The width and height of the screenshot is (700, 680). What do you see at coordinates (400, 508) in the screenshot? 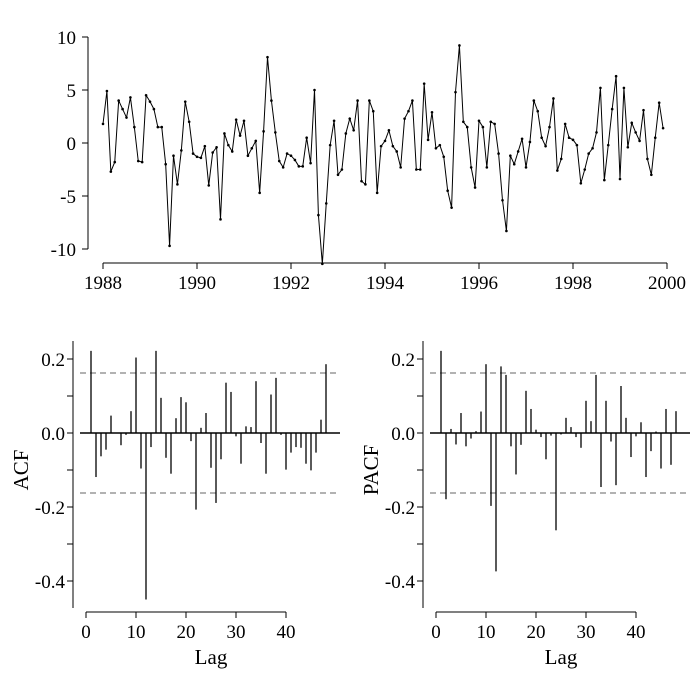
I see `y-tick-label: -0.2` at bounding box center [400, 508].